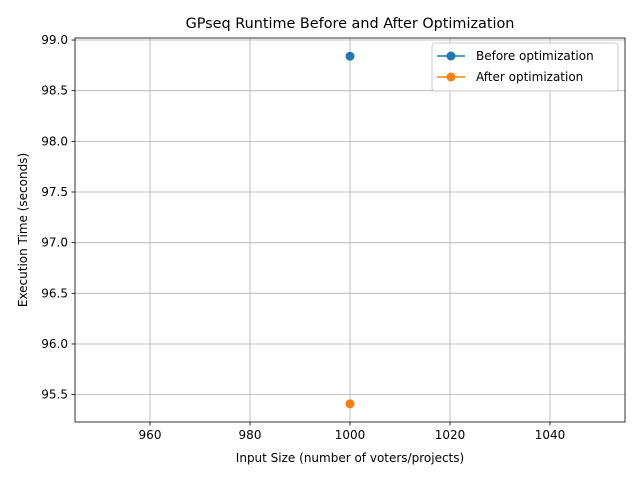 This screenshot has width=640, height=480. I want to click on legend-marker-after, so click(451, 77).